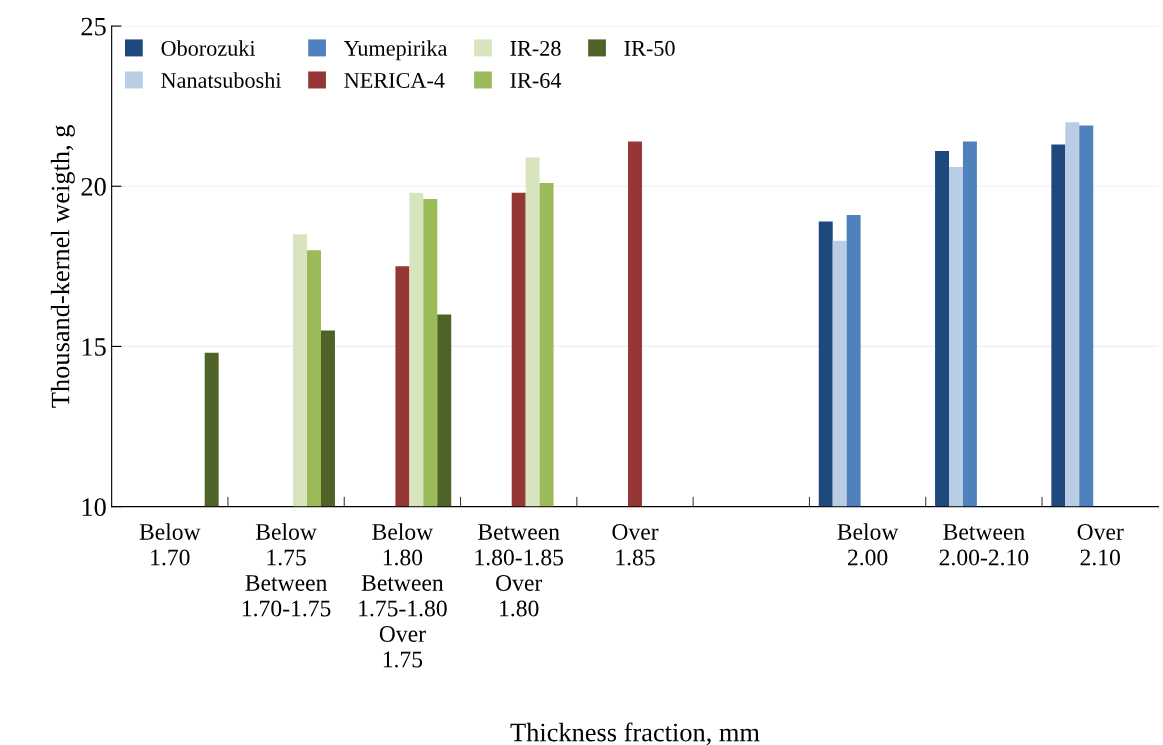 This screenshot has height=745, width=1163. Describe the element at coordinates (221, 80) in the screenshot. I see `legend-label: Nanatsuboshi` at that location.